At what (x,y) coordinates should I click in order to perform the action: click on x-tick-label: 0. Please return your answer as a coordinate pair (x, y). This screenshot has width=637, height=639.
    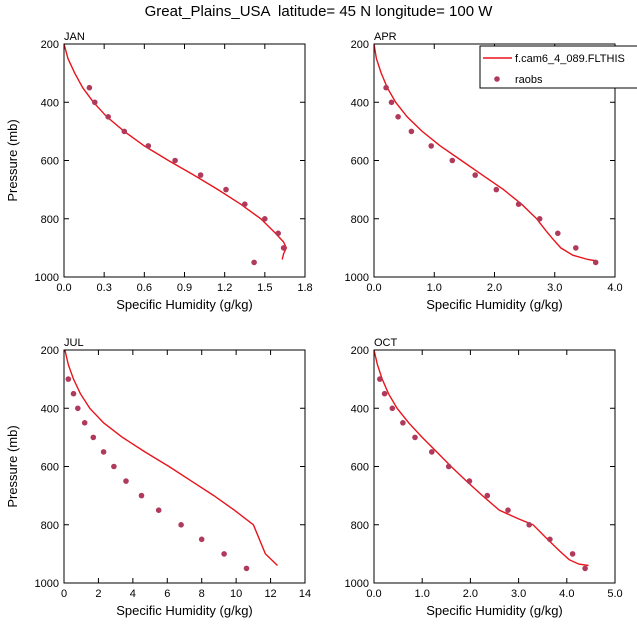
    Looking at the image, I should click on (64, 594).